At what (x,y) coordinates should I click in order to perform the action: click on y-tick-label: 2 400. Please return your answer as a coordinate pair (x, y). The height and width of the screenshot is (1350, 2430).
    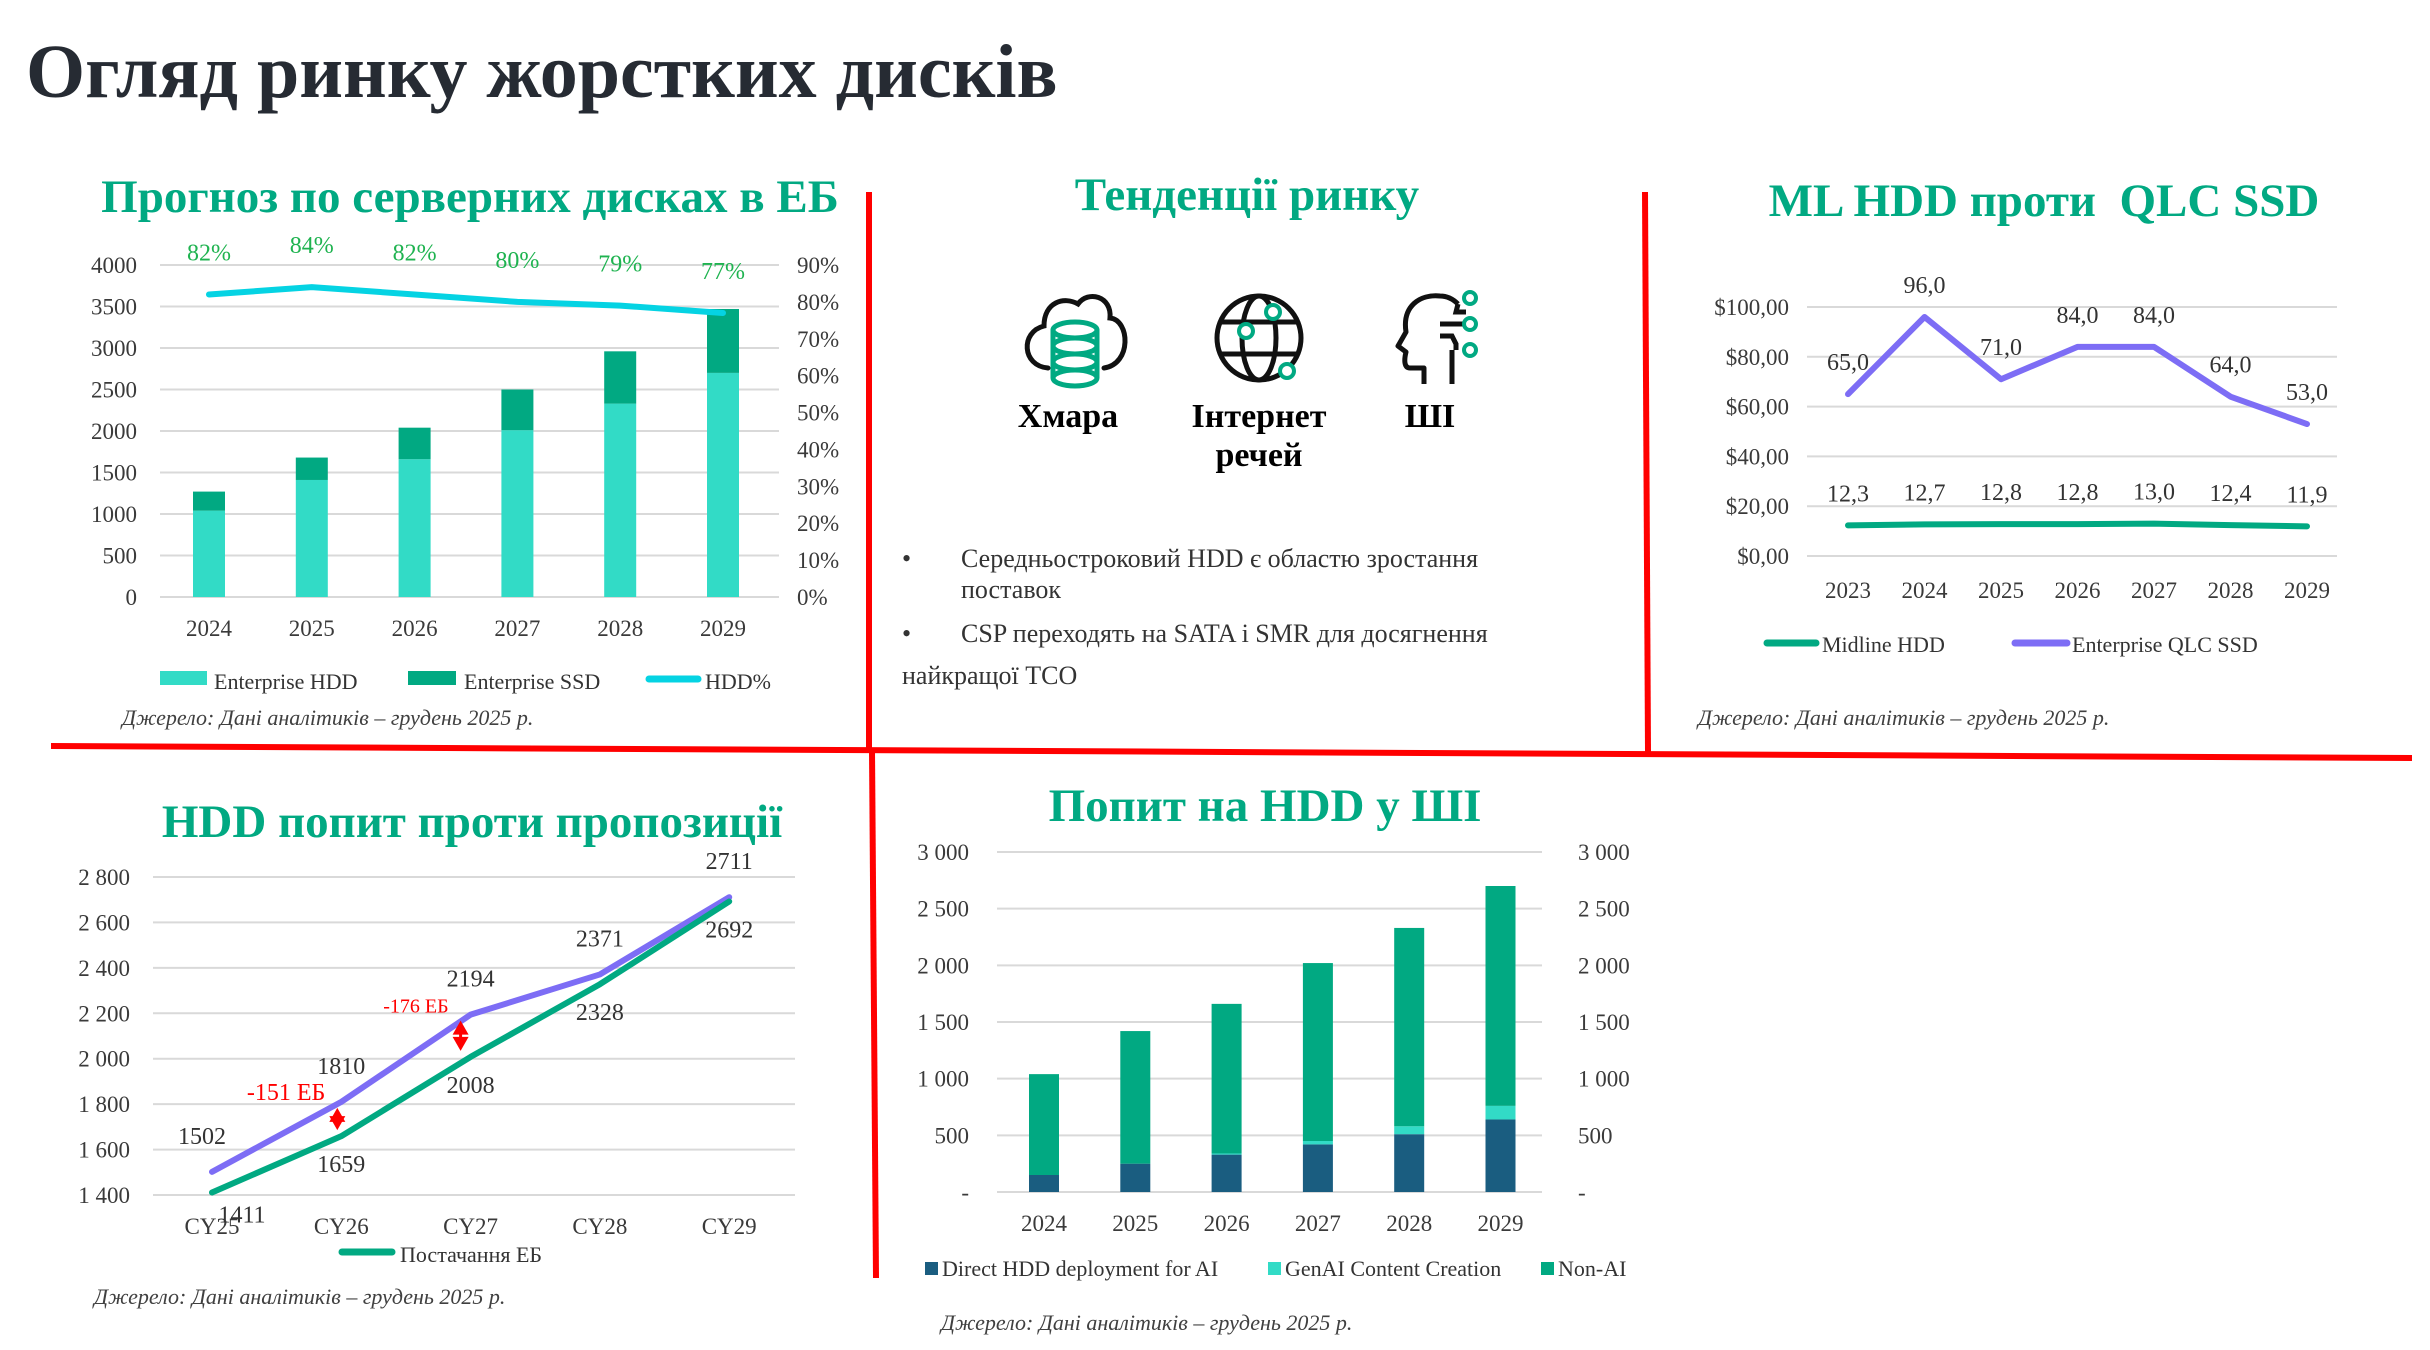
    Looking at the image, I should click on (104, 968).